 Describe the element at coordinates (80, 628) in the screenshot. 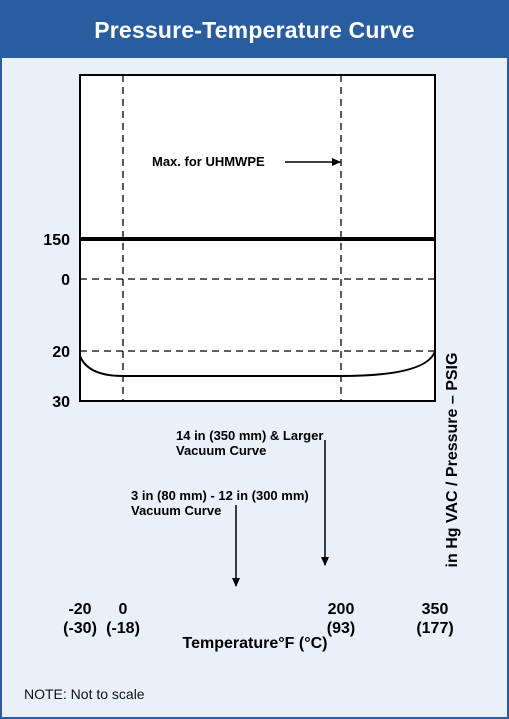

I see `x-tick-sublabel: (-30)` at that location.